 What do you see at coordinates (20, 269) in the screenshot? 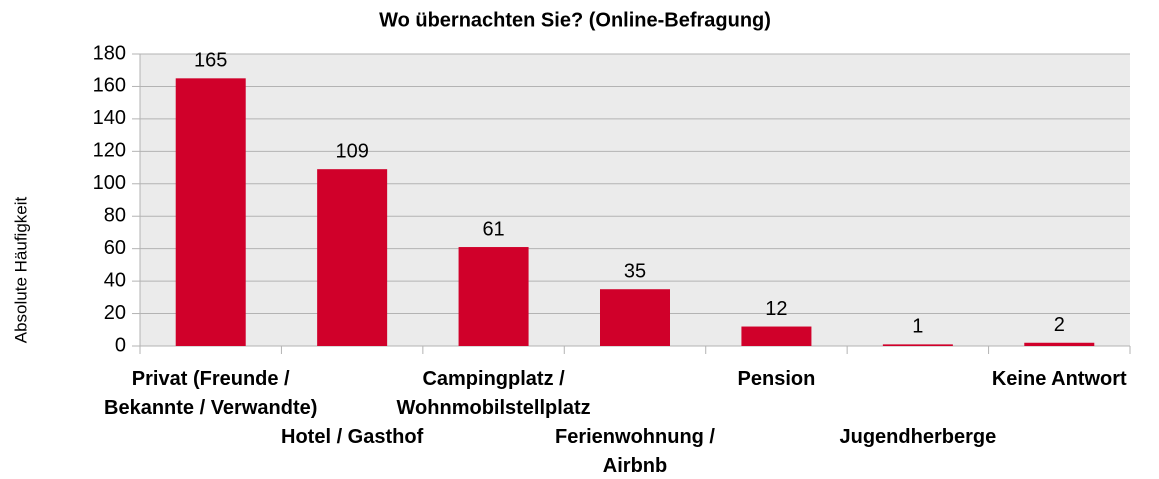
I see `y-axis-title: Absolute Häufigkeit` at bounding box center [20, 269].